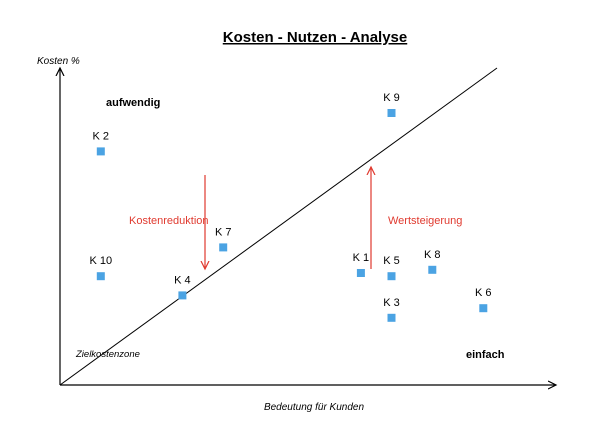  What do you see at coordinates (483, 293) in the screenshot?
I see `point-label-k6: K 6` at bounding box center [483, 293].